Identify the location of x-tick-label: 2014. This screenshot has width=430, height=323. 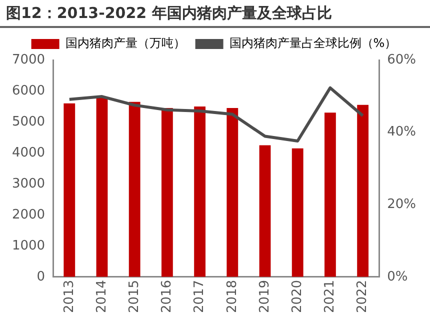
(102, 297).